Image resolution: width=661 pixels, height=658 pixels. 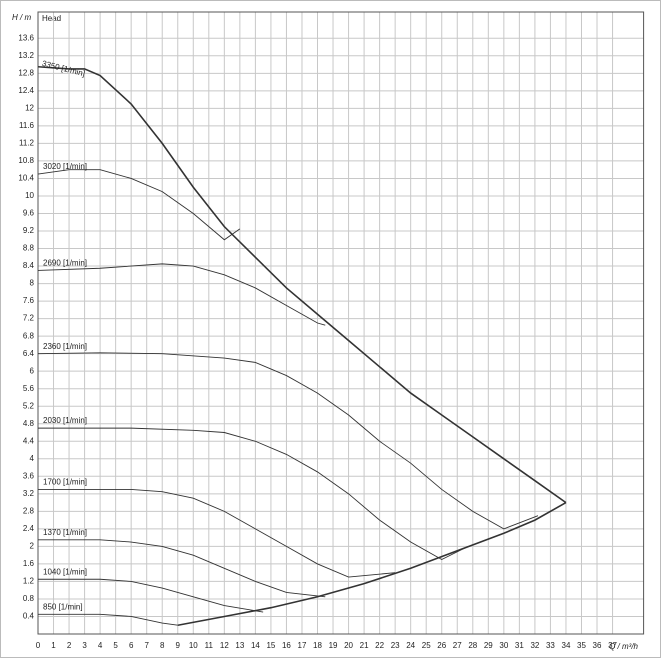 What do you see at coordinates (29, 300) in the screenshot?
I see `y-tick-label: 7.6` at bounding box center [29, 300].